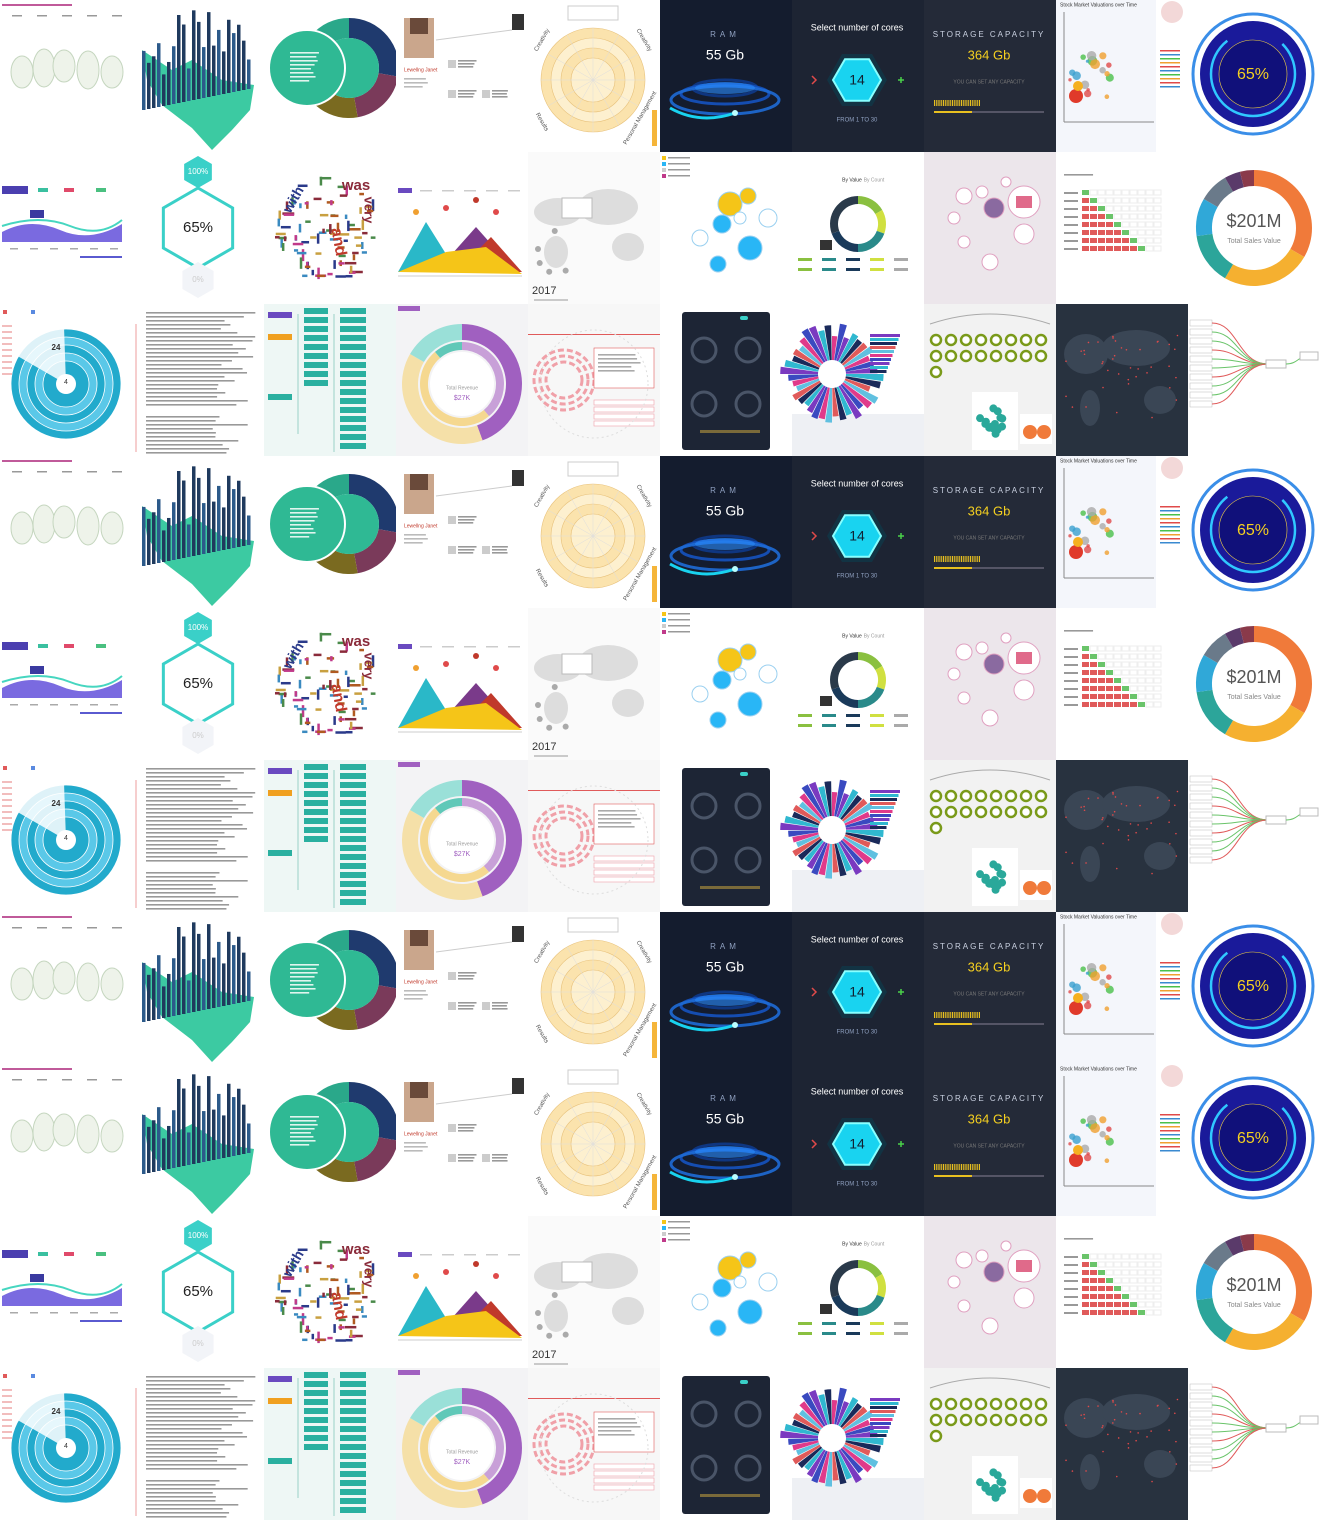 This screenshot has width=1320, height=1520. I want to click on tile: 244, so click(66, 1444).